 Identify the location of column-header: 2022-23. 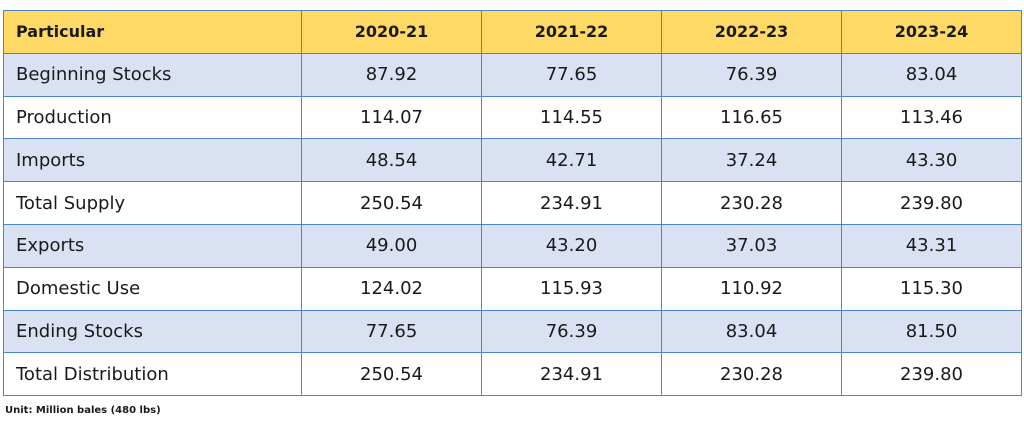
(751, 32).